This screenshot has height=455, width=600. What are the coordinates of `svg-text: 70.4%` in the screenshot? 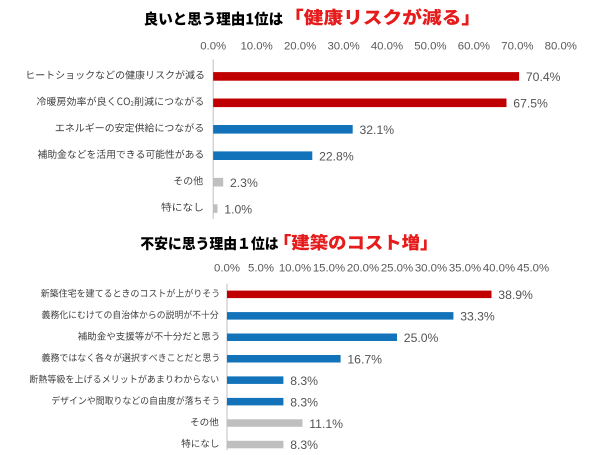 It's located at (543, 77).